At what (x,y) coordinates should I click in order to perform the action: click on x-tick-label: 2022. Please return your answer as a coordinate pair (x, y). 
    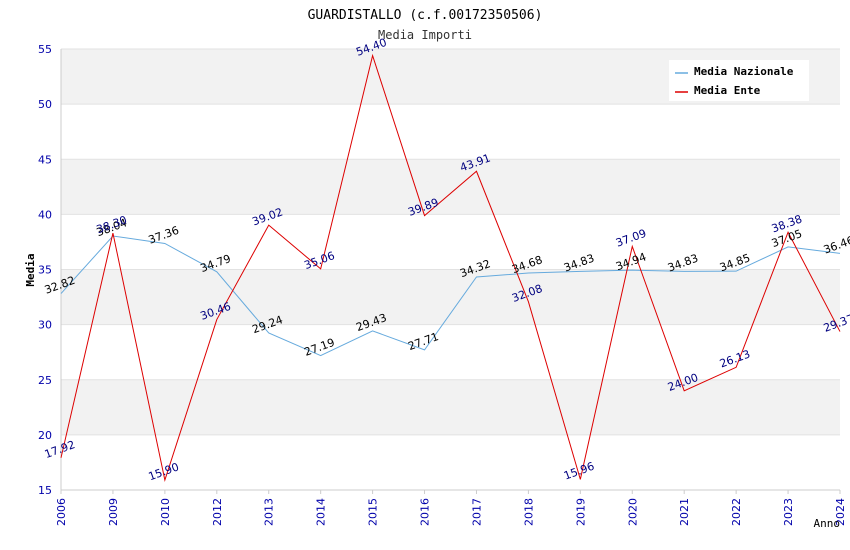
    Looking at the image, I should click on (736, 512).